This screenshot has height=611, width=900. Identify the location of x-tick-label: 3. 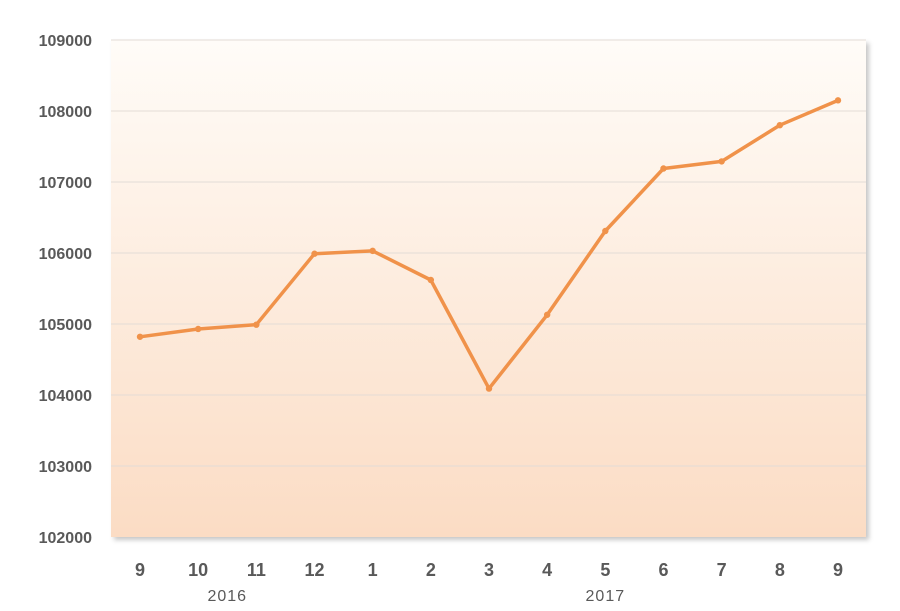
(489, 570).